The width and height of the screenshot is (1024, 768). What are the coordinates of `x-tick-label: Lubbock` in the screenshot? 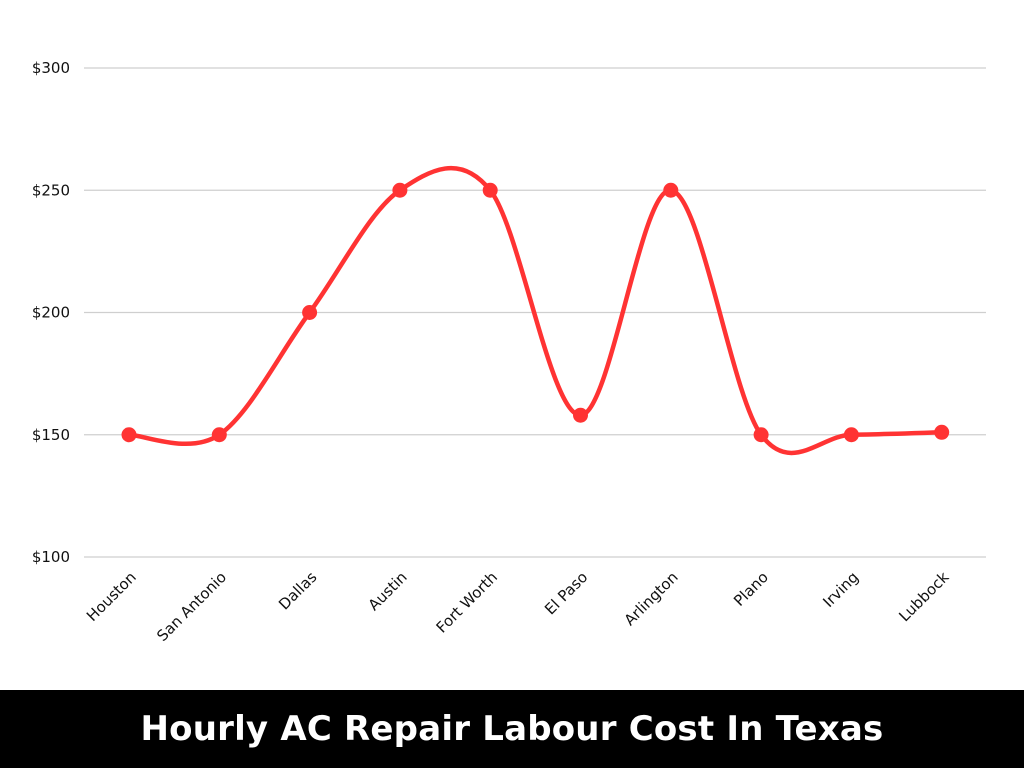 It's located at (923, 596).